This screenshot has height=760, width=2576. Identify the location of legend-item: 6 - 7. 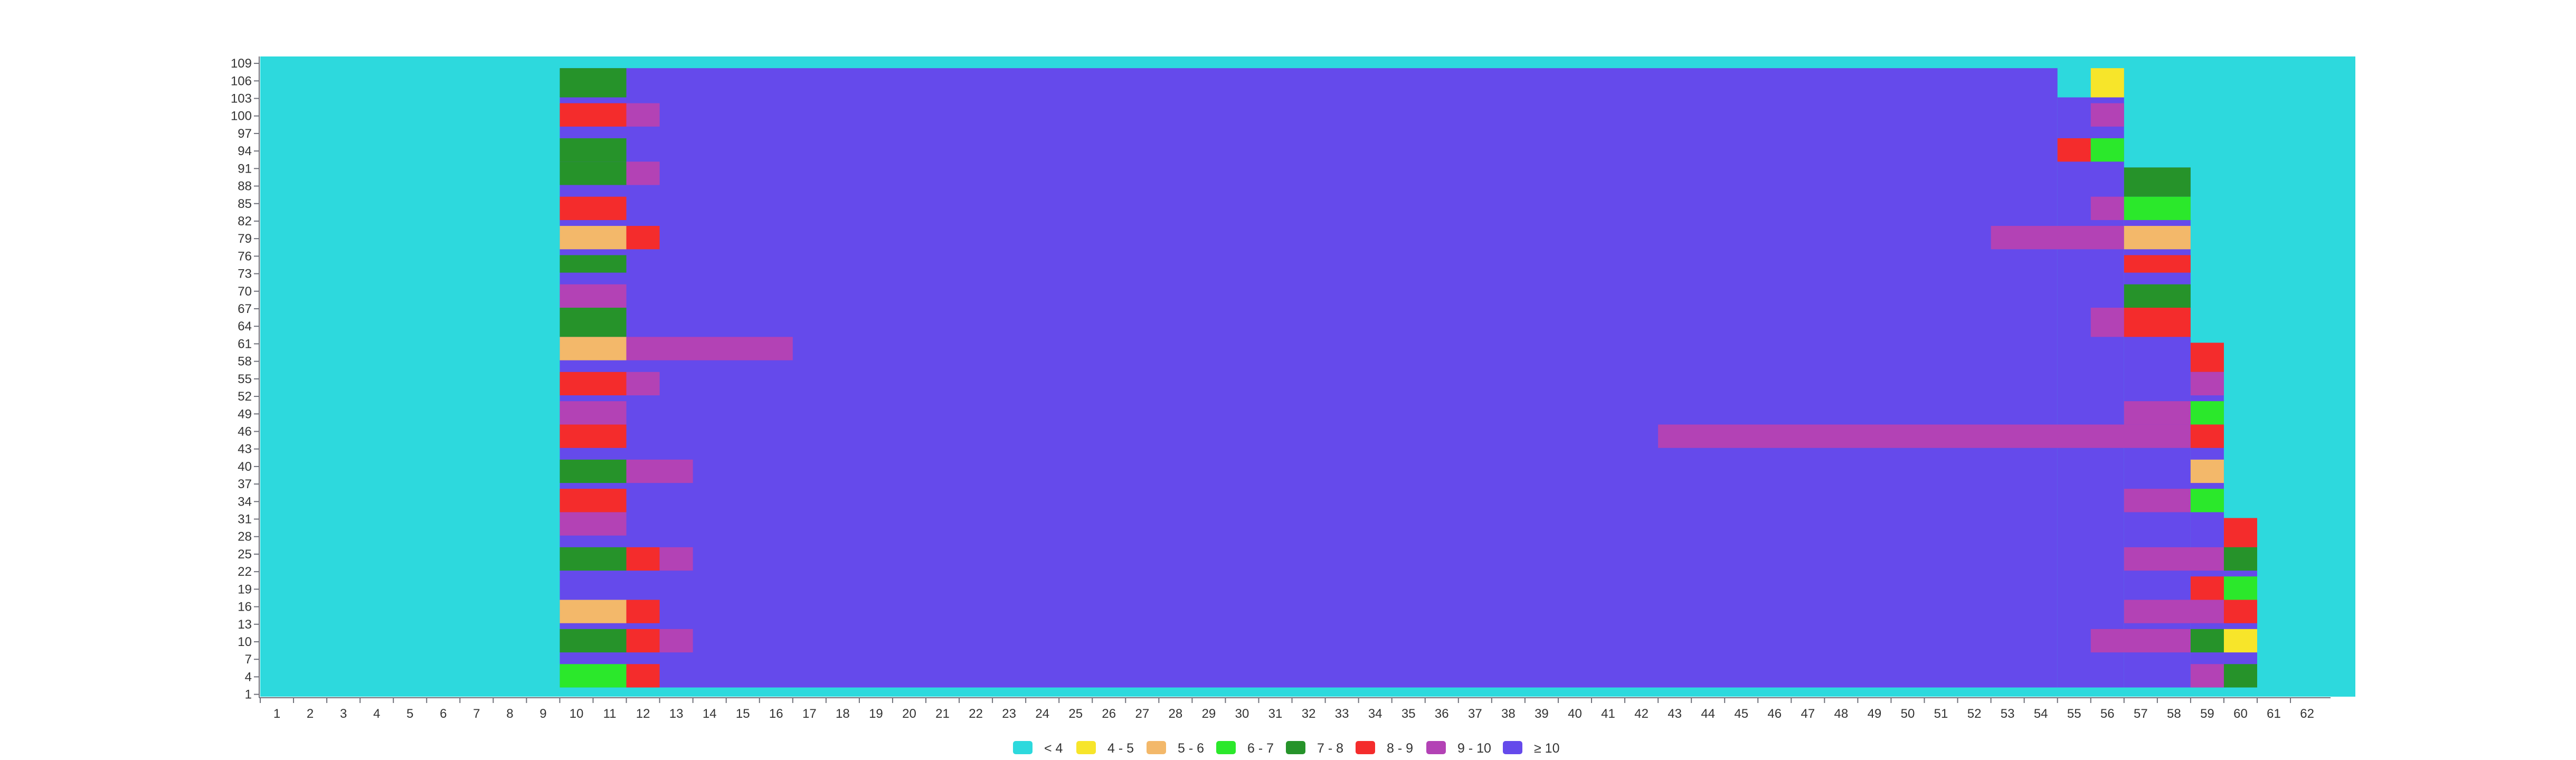
(1245, 748).